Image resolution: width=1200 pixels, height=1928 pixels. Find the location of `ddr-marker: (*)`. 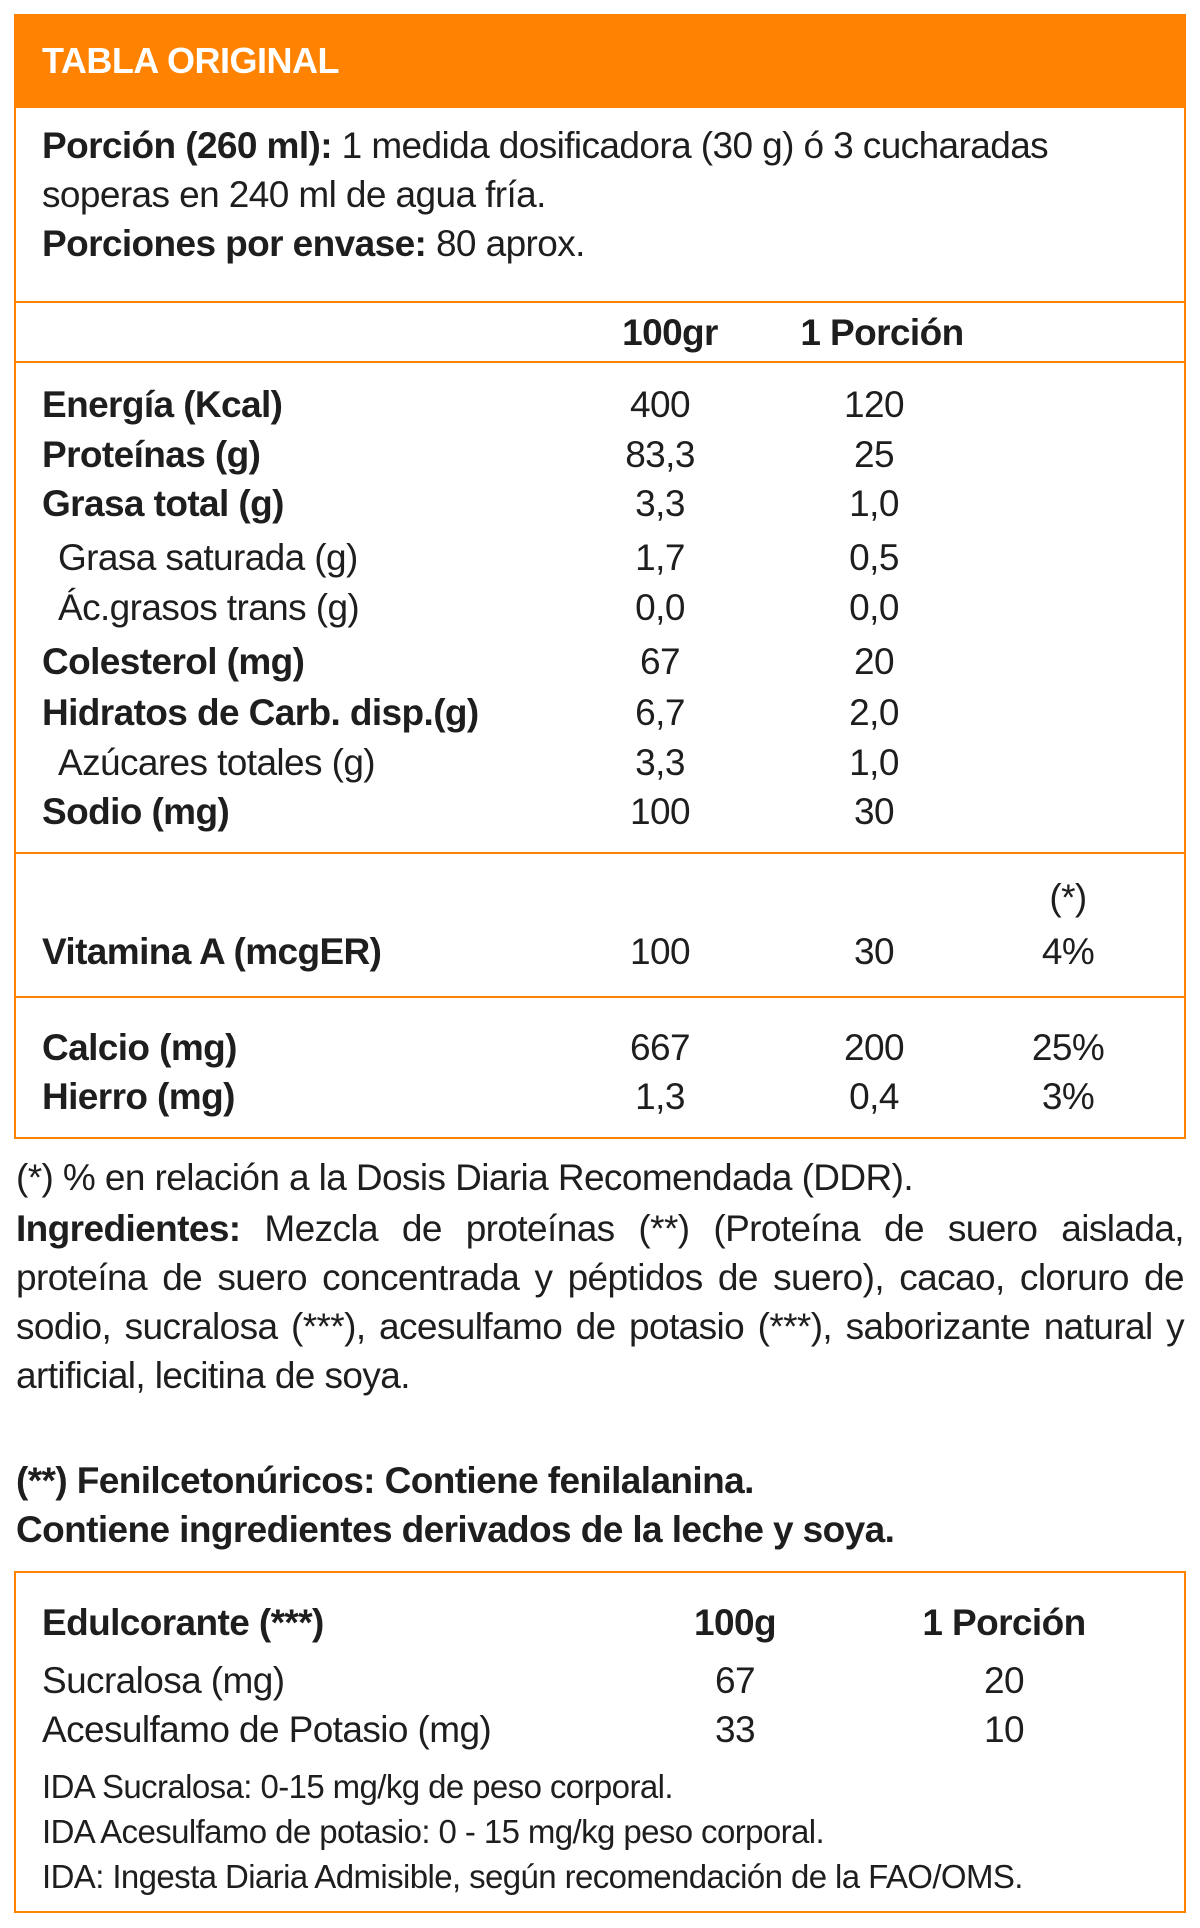

ddr-marker: (*) is located at coordinates (1068, 897).